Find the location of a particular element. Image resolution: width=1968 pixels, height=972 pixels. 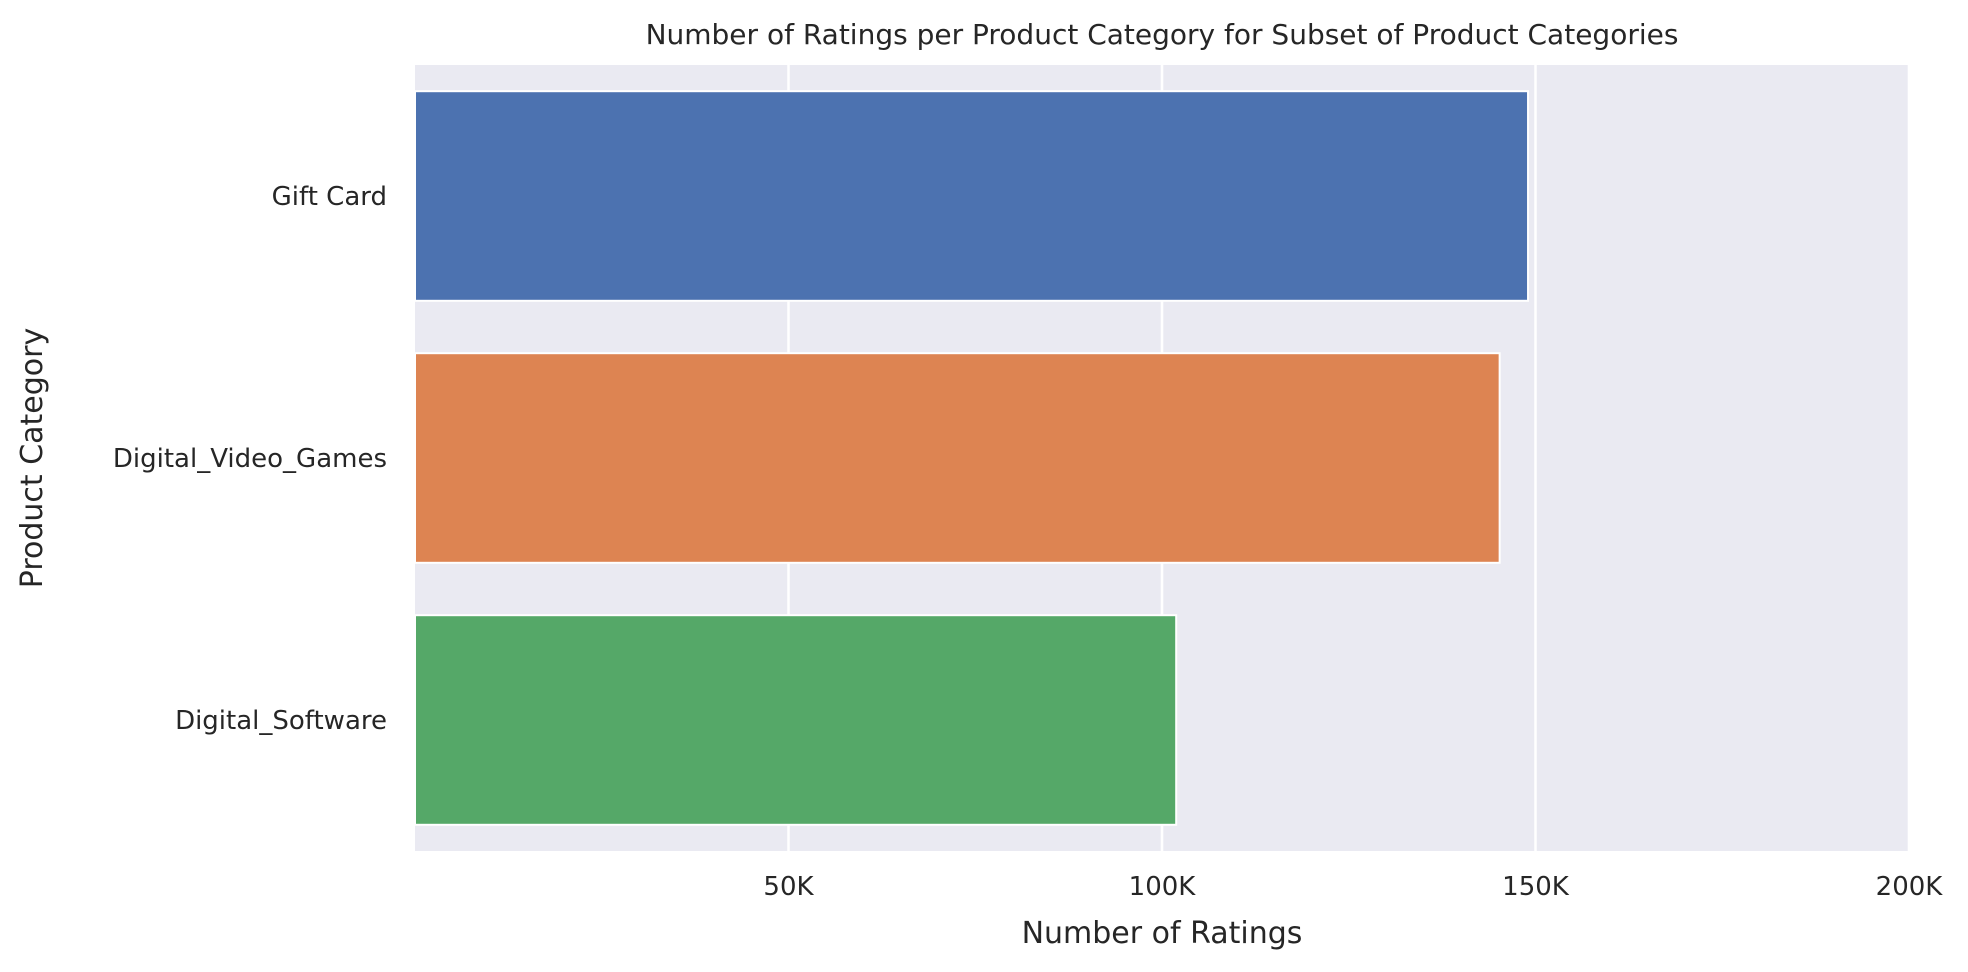

x-axis-label: Number of Ratings is located at coordinates (1162, 933).